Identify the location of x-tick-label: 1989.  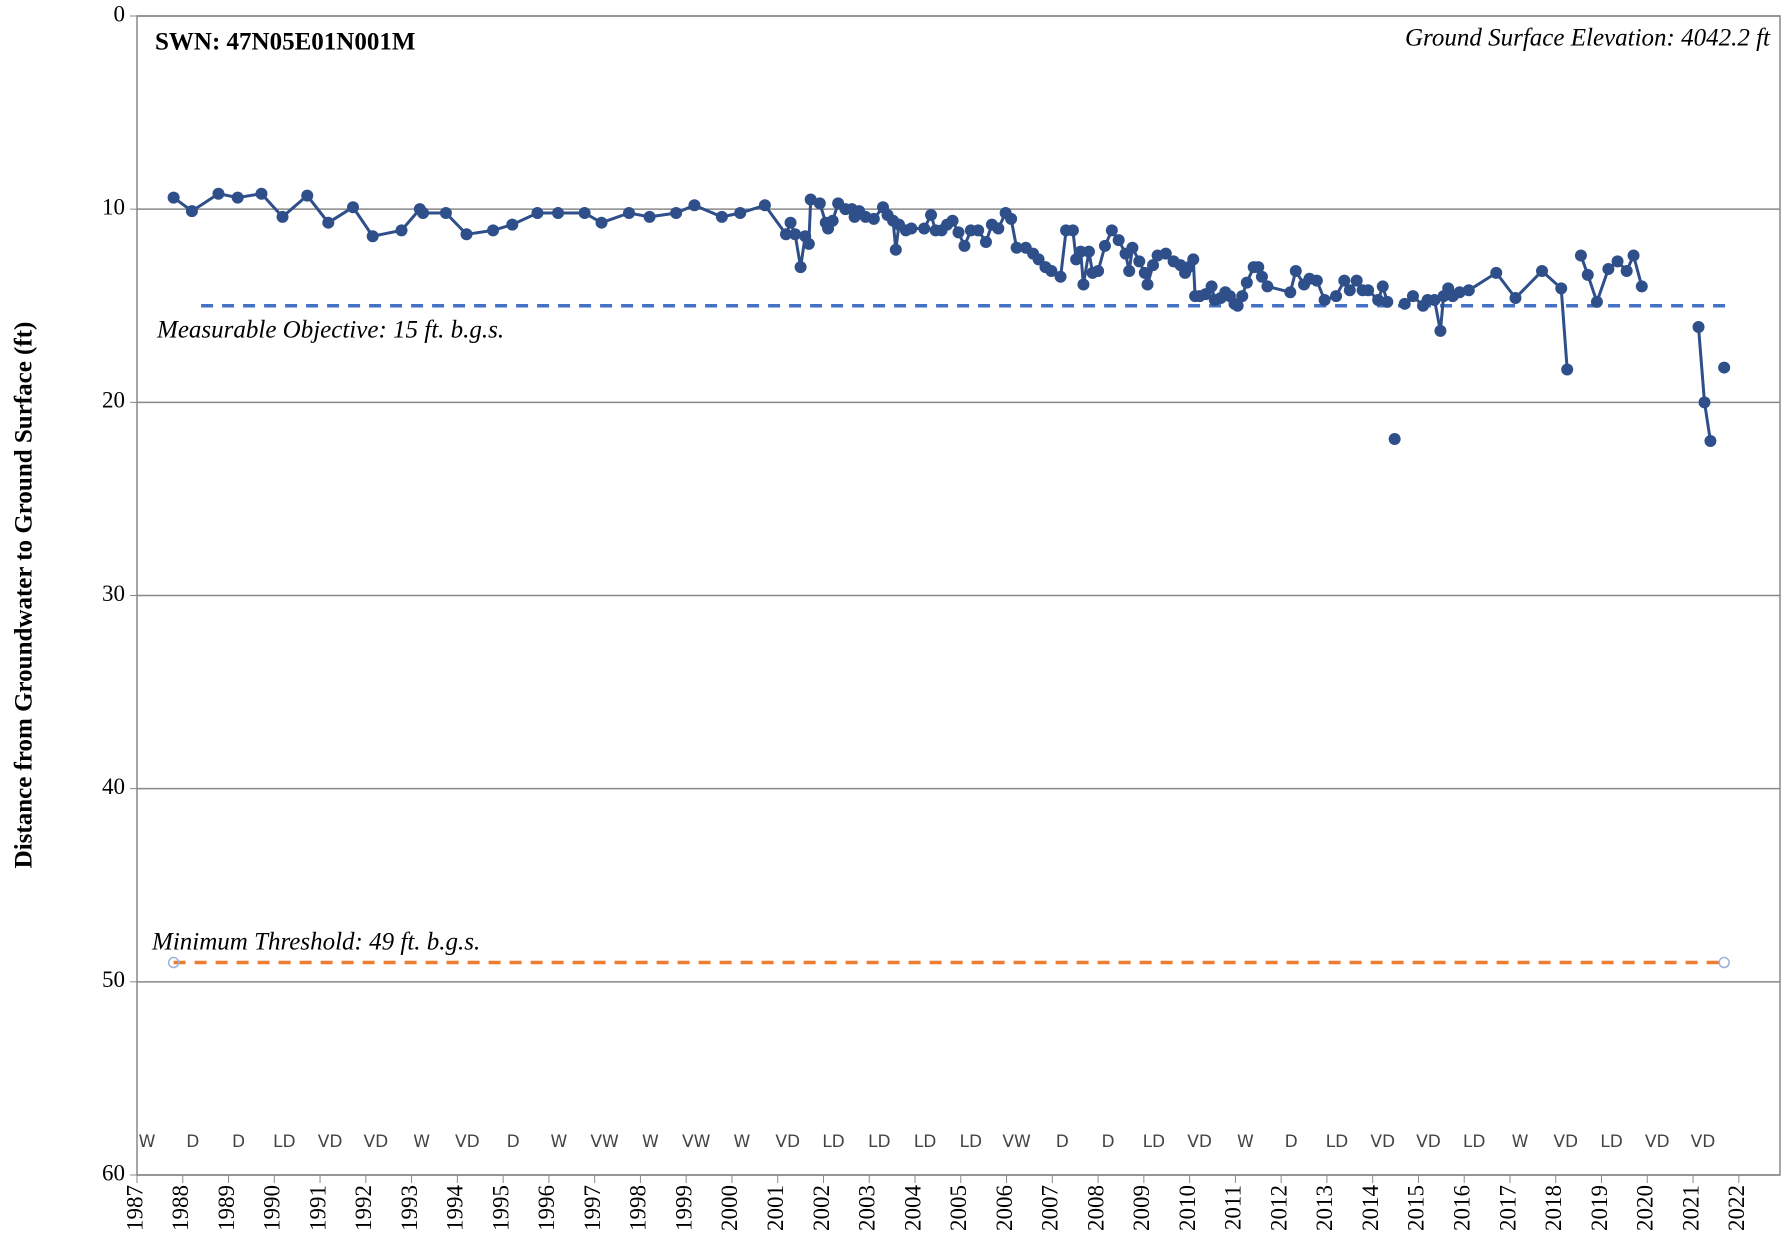
(226, 1208).